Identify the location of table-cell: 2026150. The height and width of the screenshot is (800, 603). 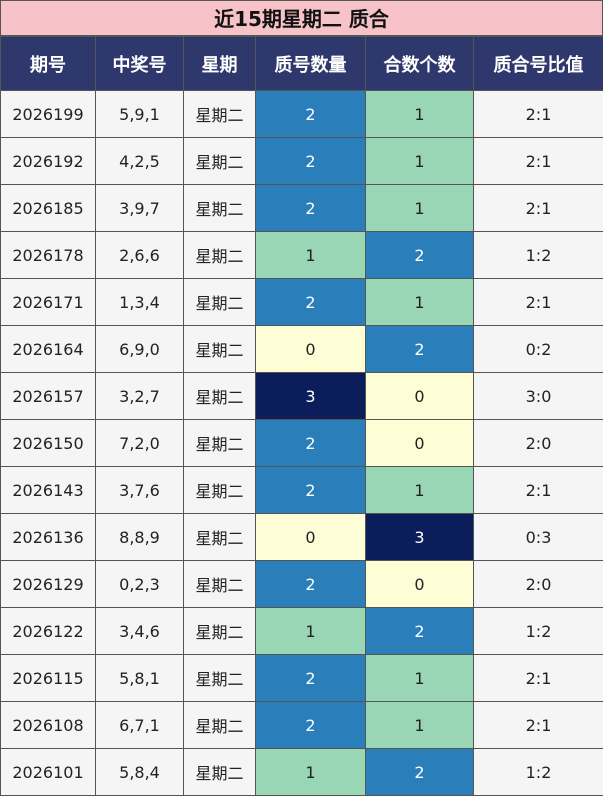
(48, 443).